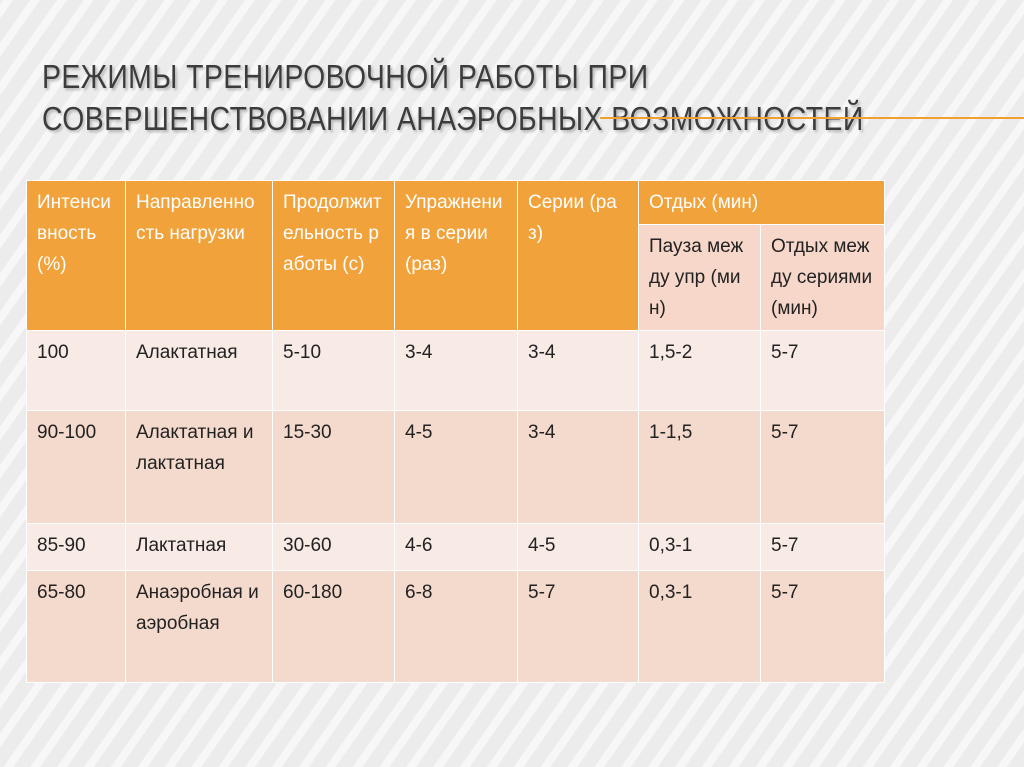  What do you see at coordinates (76, 255) in the screenshot?
I see `header-cell: Интенсивность (%)` at bounding box center [76, 255].